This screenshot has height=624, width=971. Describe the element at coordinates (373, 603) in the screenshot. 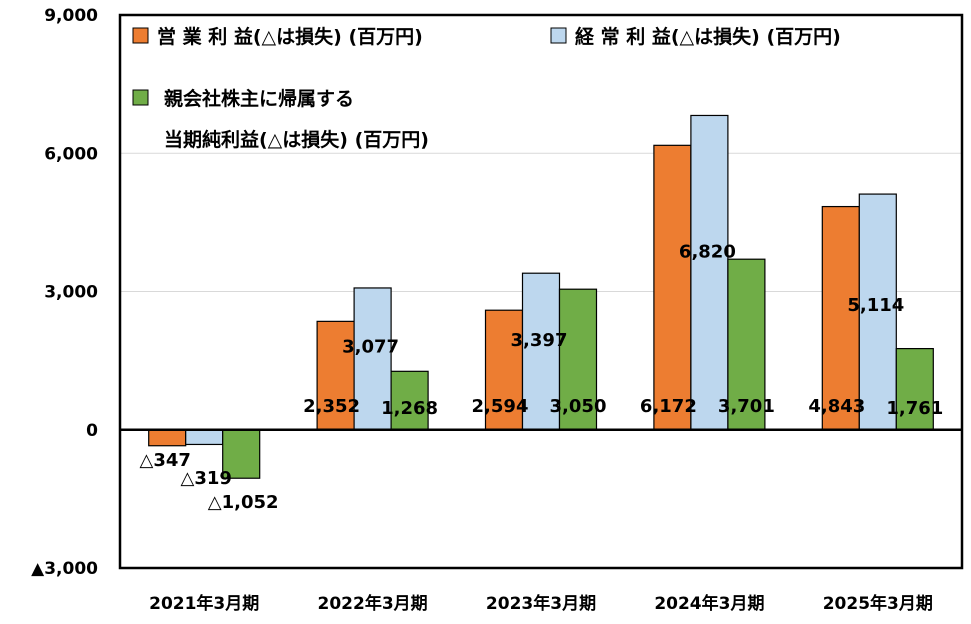

I see `x-category-label: 2022年3月期` at that location.